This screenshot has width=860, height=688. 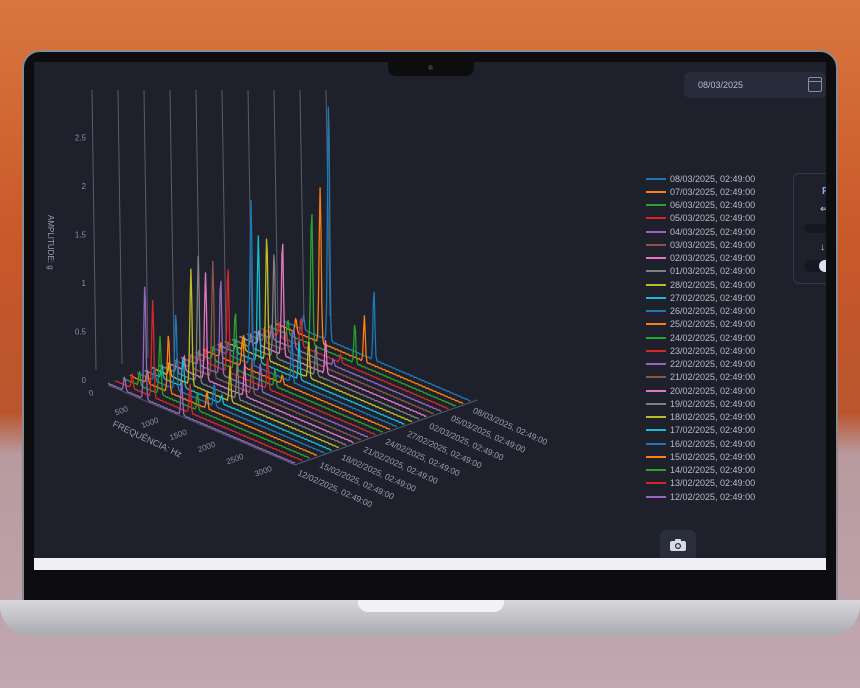 What do you see at coordinates (235, 459) in the screenshot?
I see `x-tick-label: 2500` at bounding box center [235, 459].